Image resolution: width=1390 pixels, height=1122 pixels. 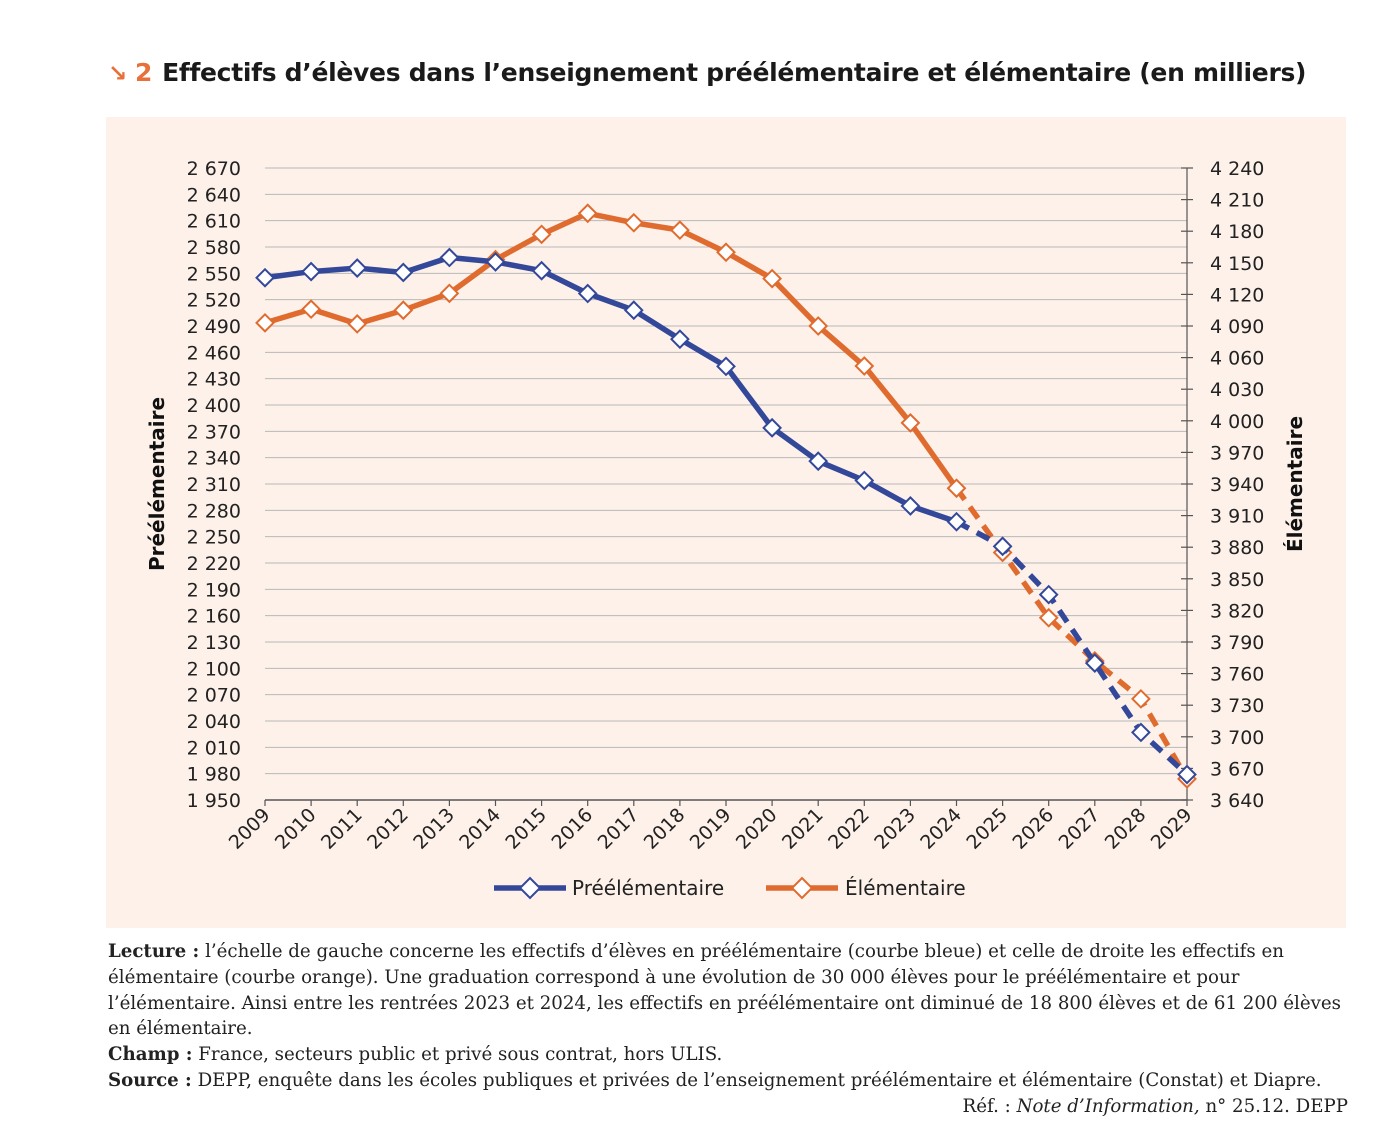 I want to click on x-tick-label: 2015, so click(x=526, y=829).